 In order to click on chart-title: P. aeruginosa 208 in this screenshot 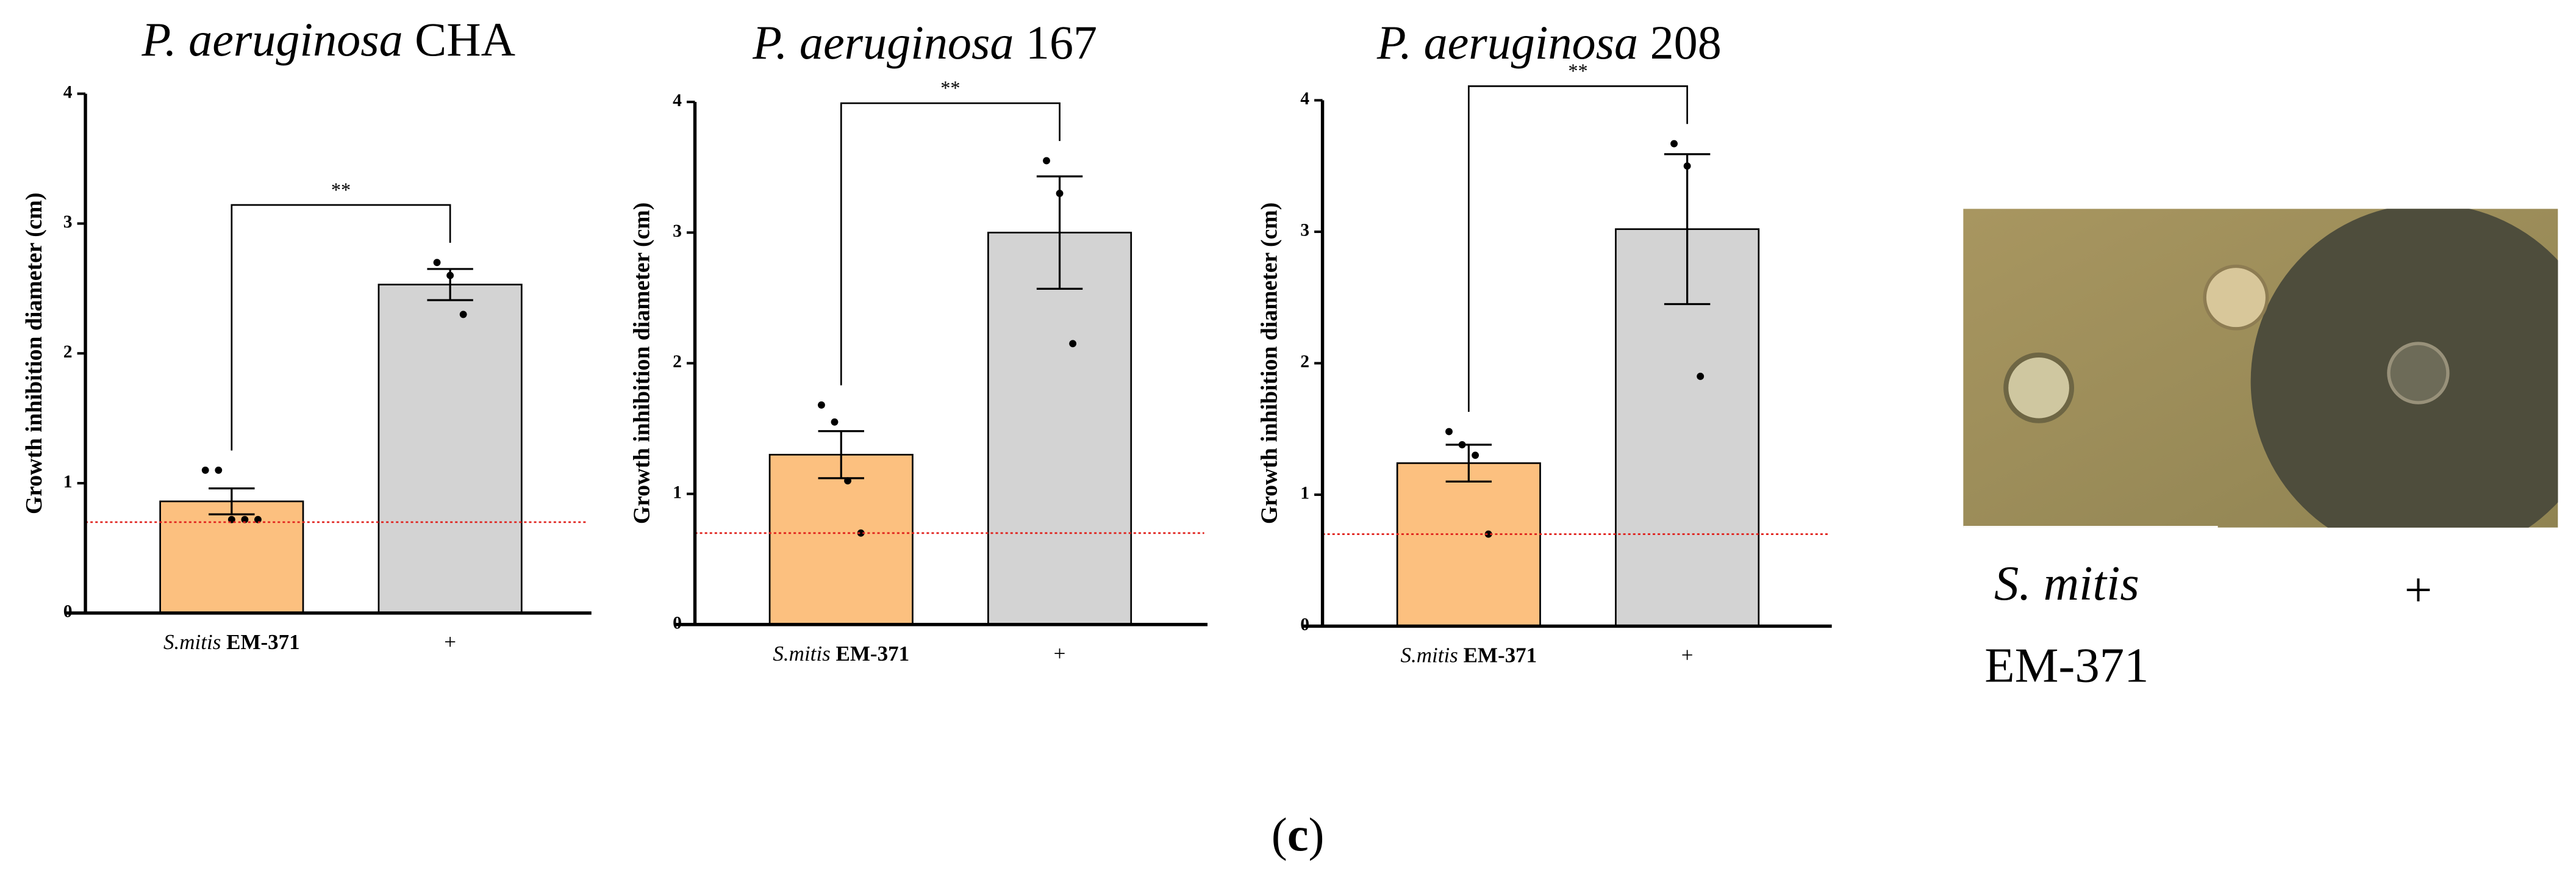, I will do `click(1549, 42)`.